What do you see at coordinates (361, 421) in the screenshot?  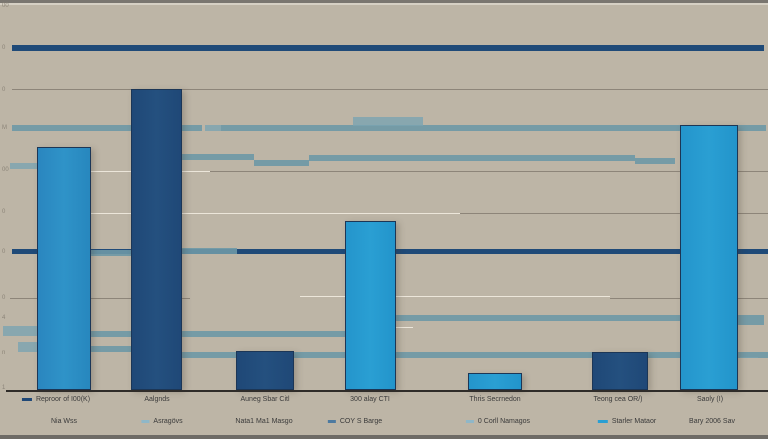 I see `legend-label: COY S Barge` at bounding box center [361, 421].